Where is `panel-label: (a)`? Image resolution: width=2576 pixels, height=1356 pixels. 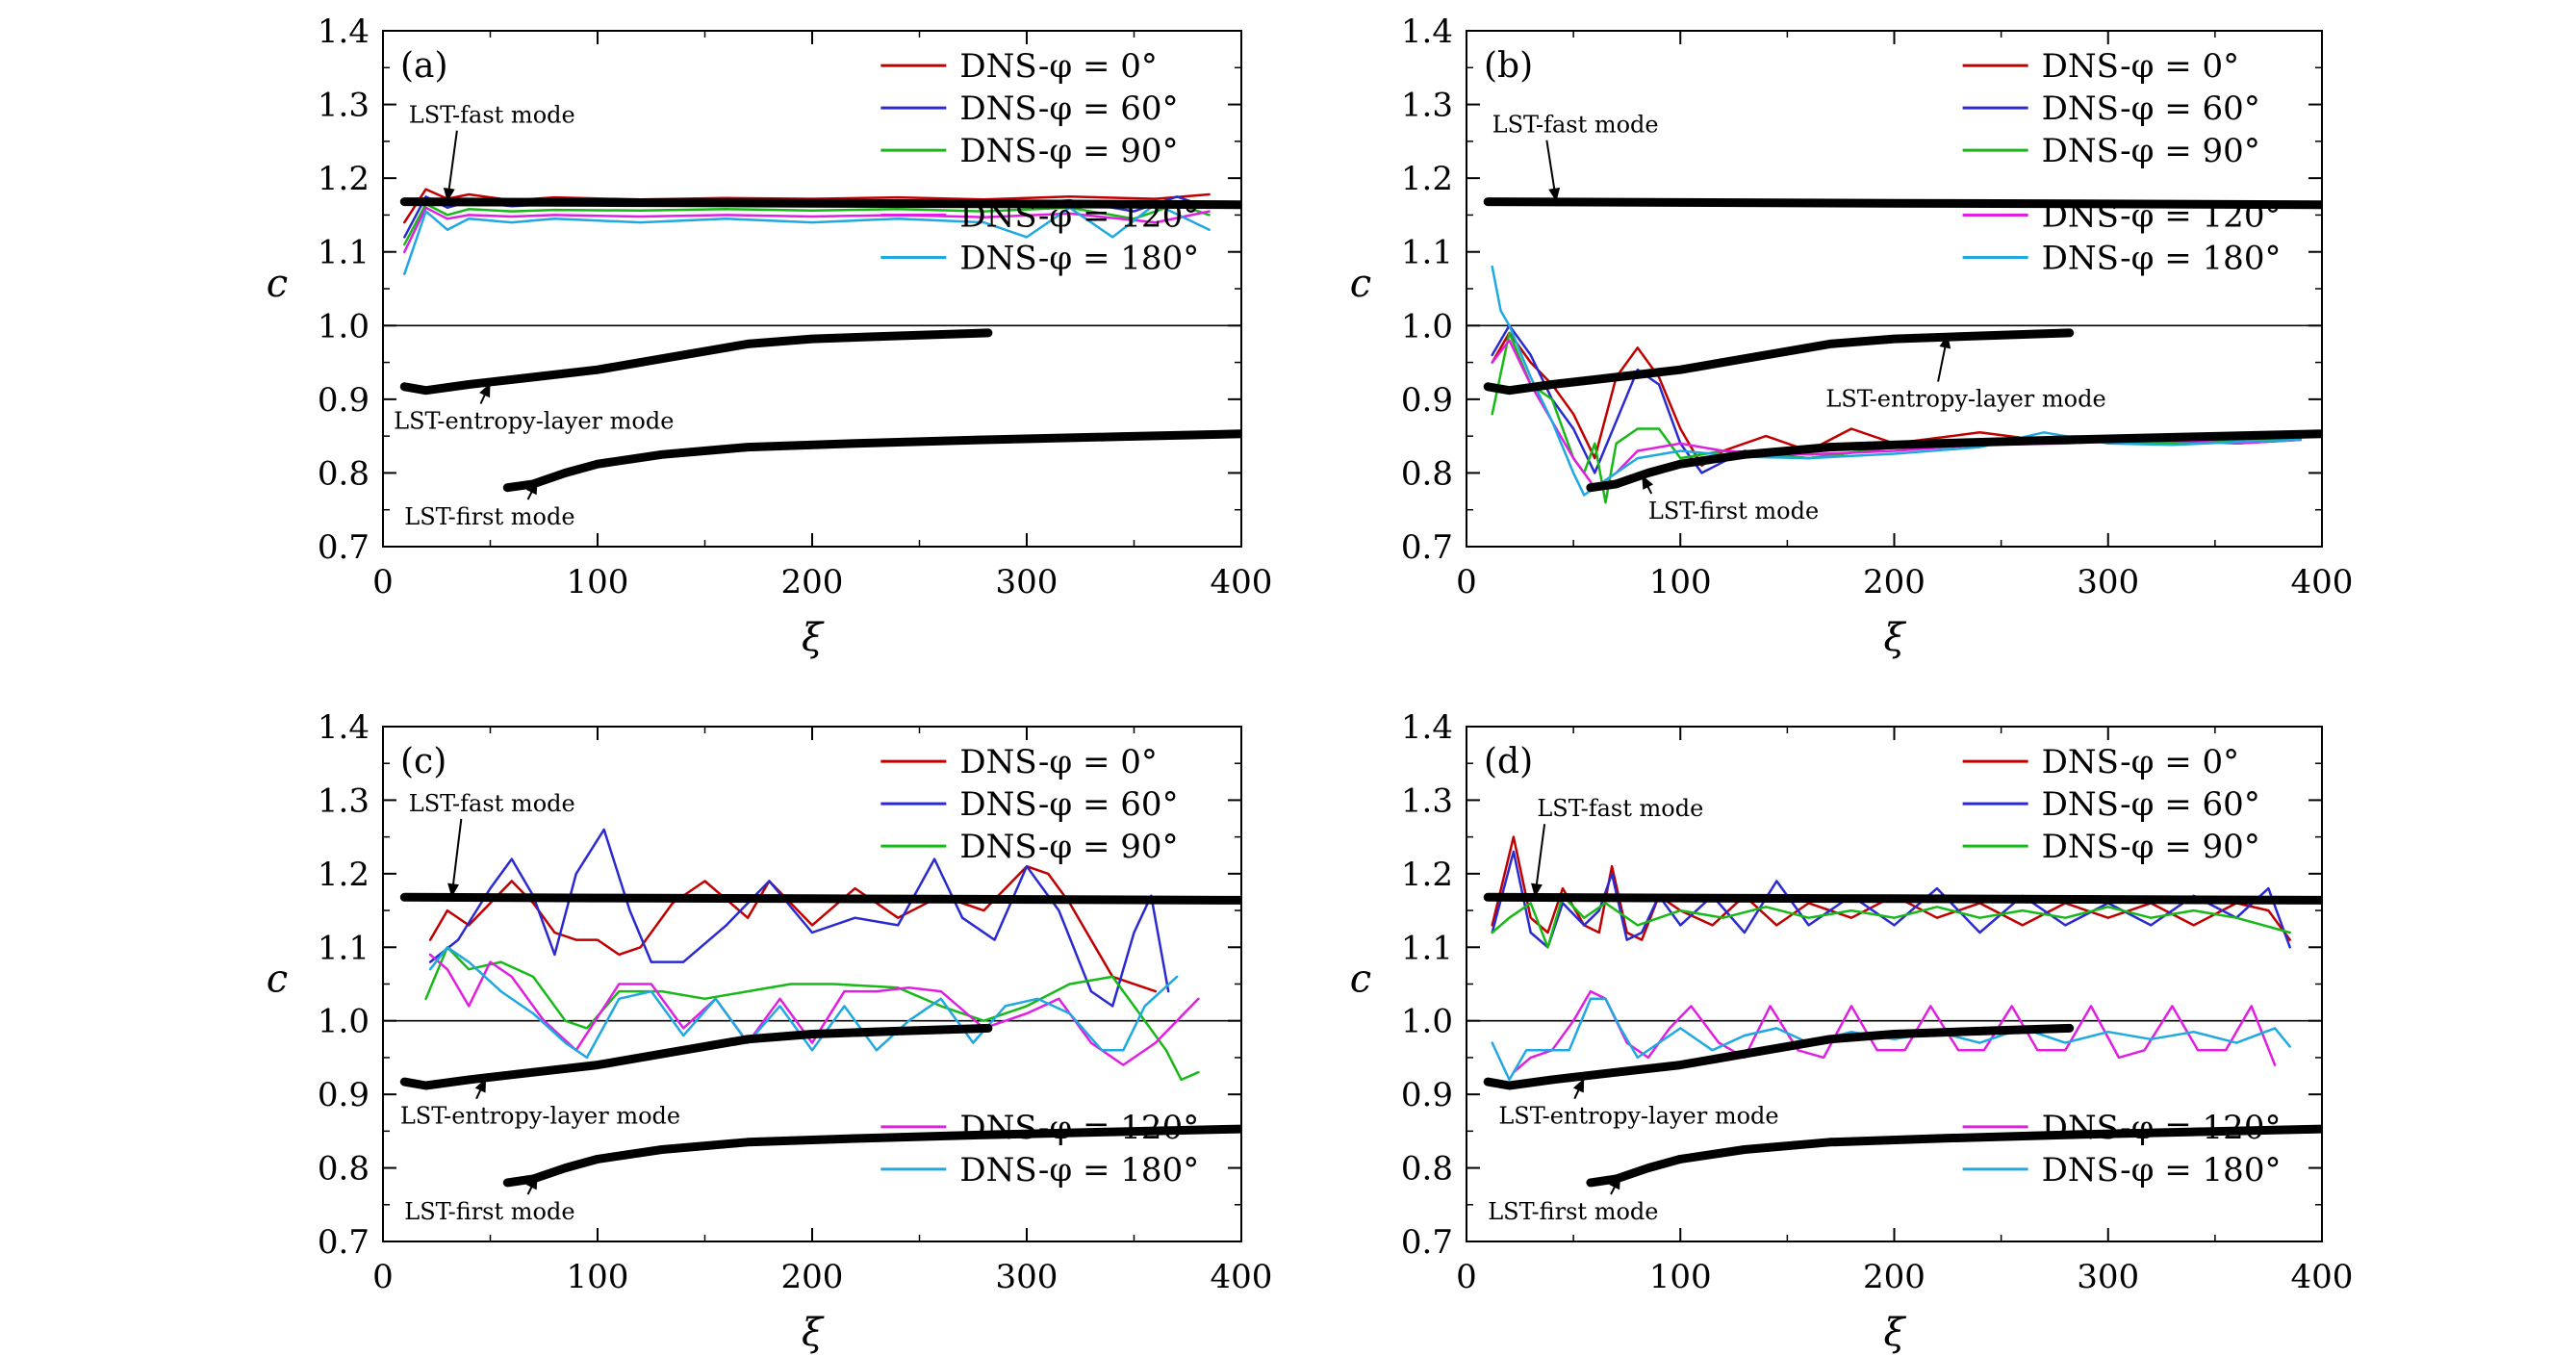 panel-label: (a) is located at coordinates (424, 66).